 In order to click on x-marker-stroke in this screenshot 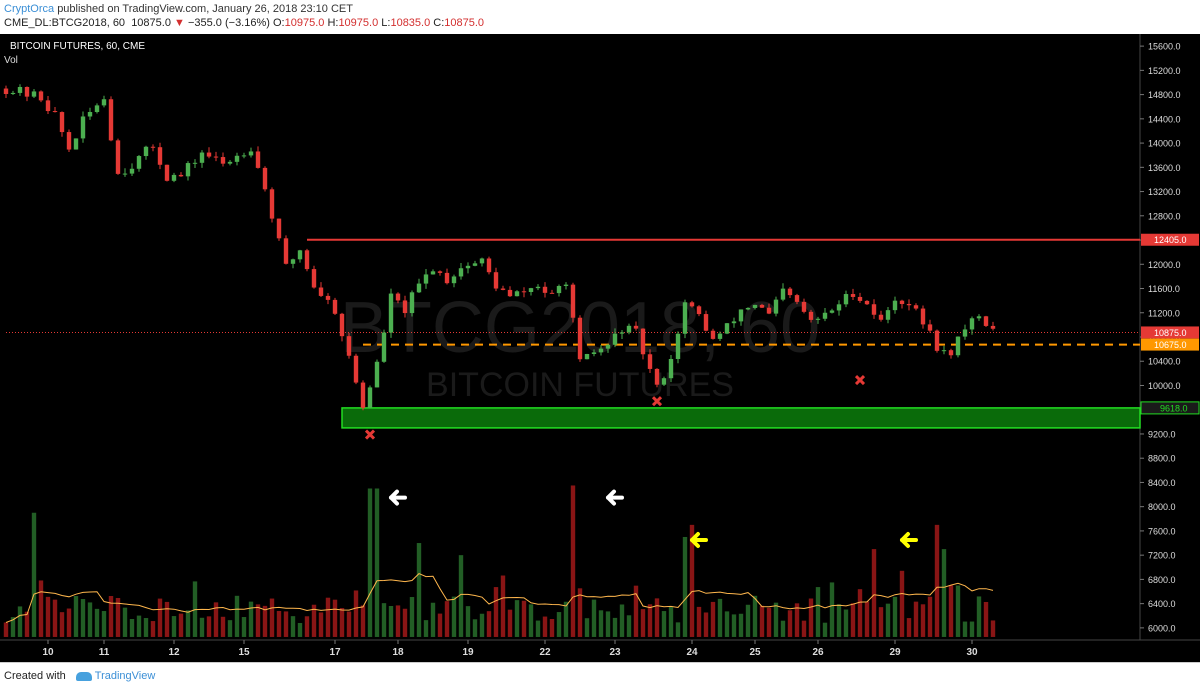, I will do `click(657, 401)`.